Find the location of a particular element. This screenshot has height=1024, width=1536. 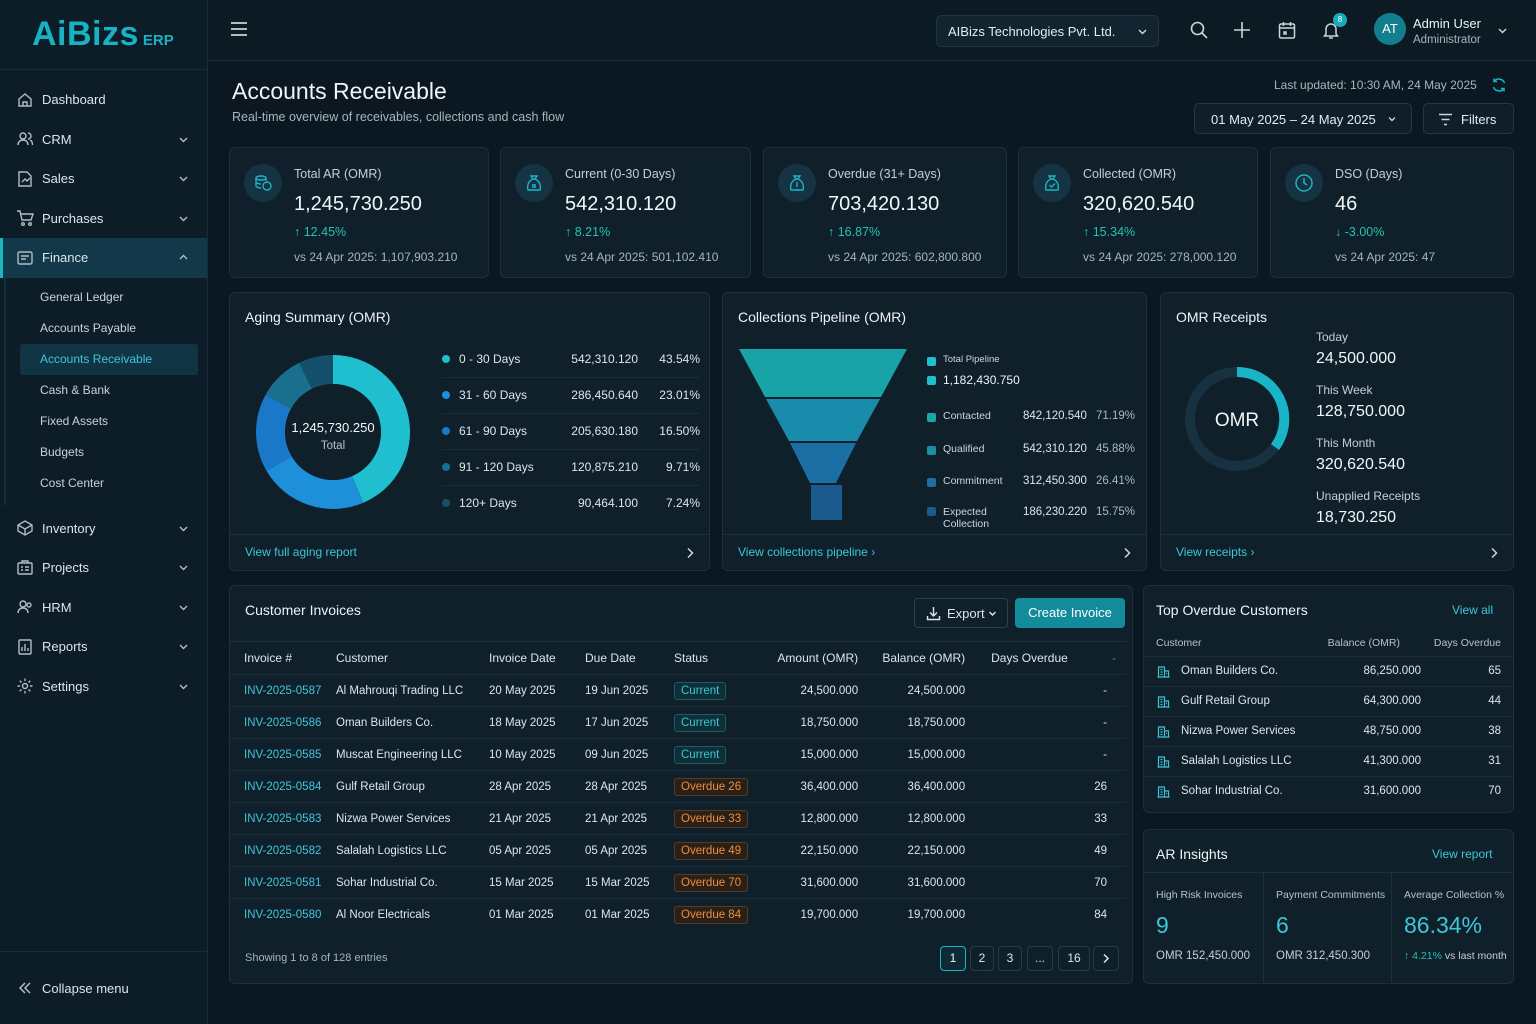

sidebar-subitem-accounts-receivable: Accounts Receivable is located at coordinates (109, 359).